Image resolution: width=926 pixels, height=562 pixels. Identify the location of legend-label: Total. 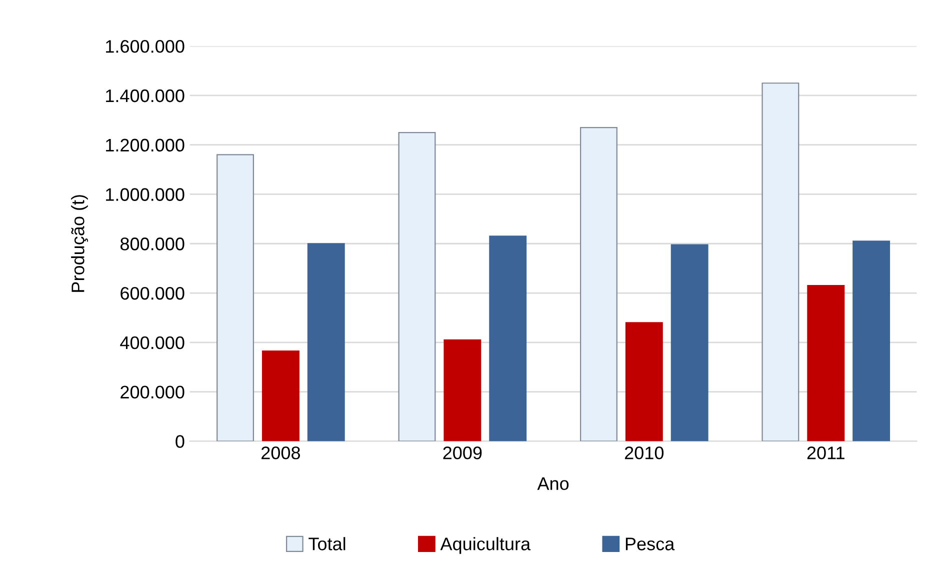
(327, 543).